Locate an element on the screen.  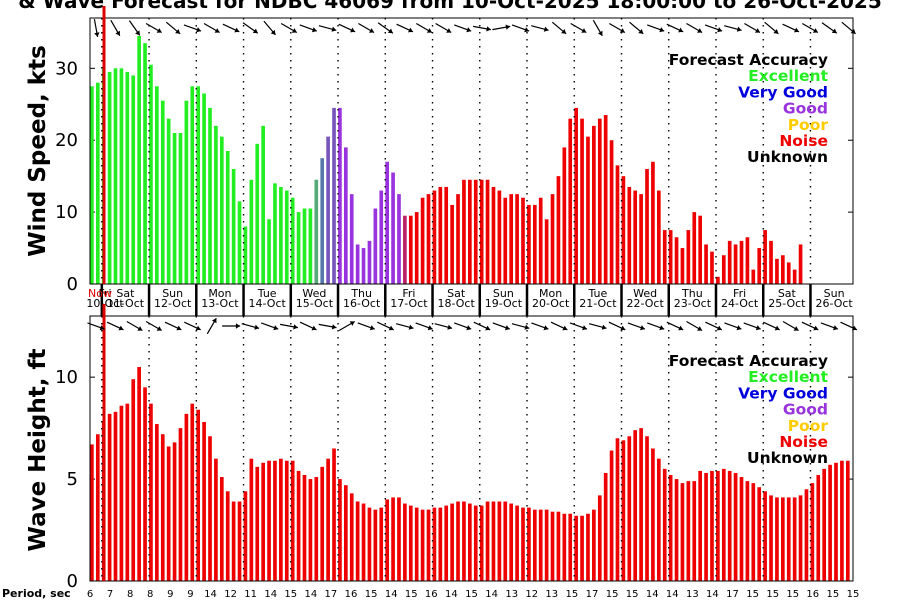
period-tick-label: 8 is located at coordinates (130, 594).